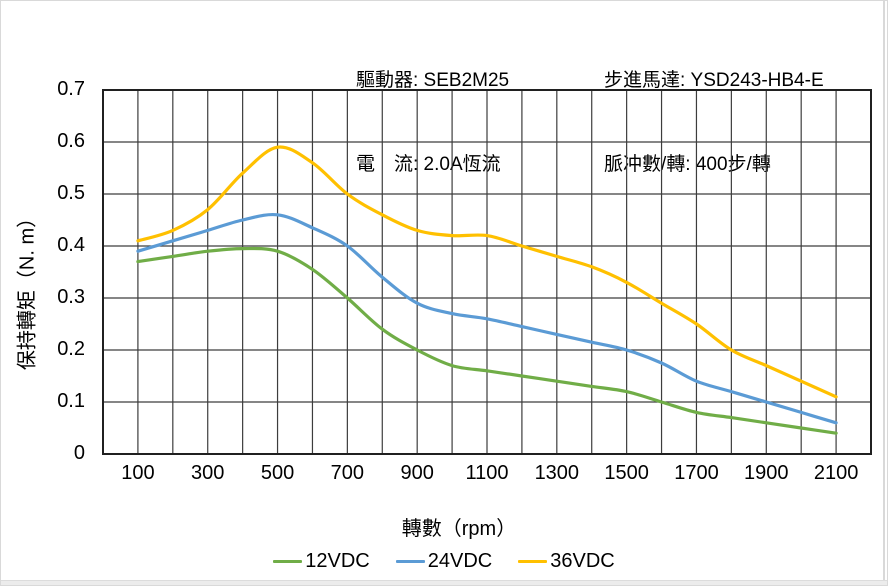 The height and width of the screenshot is (586, 888). I want to click on motor-info: 步進馬達: YSD243-HB4-E, so click(714, 80).